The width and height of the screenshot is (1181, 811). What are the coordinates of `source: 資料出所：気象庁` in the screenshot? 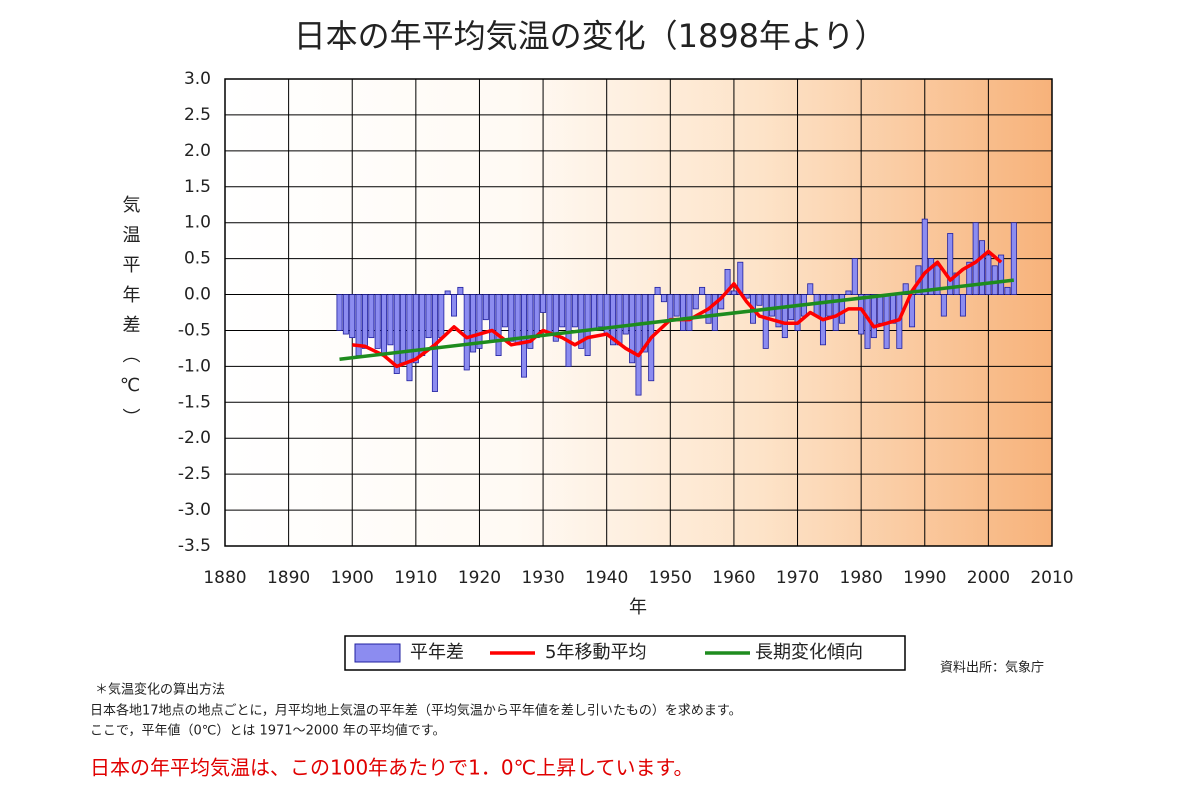 It's located at (992, 668).